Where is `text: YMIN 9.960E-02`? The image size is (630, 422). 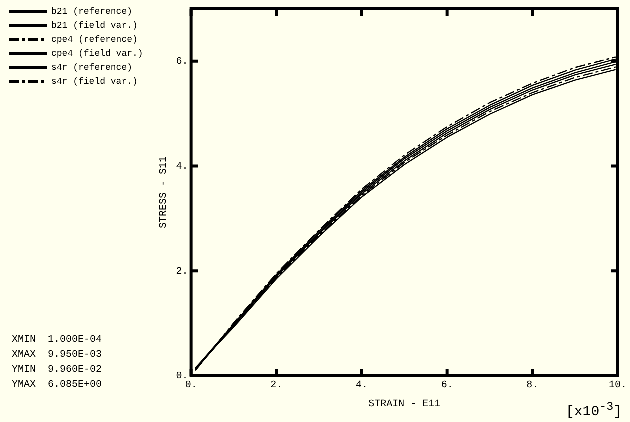
text: YMIN 9.960E-02 is located at coordinates (57, 370).